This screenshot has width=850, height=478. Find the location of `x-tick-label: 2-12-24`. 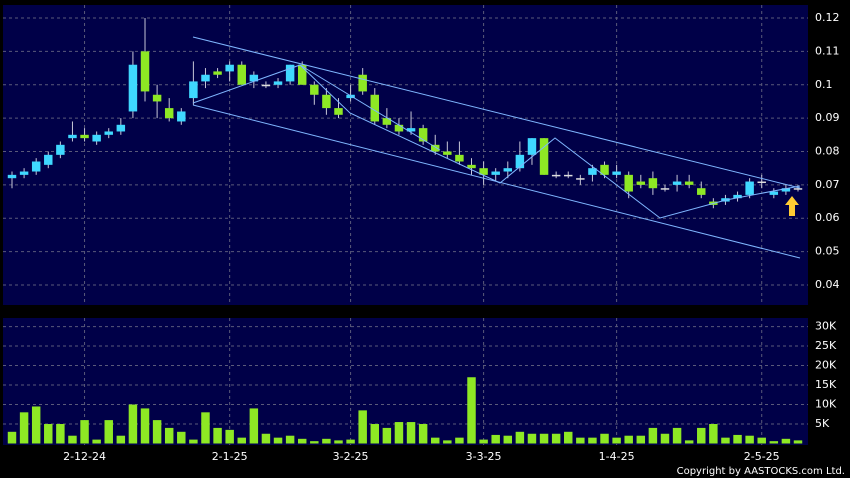

x-tick-label: 2-12-24 is located at coordinates (84, 456).